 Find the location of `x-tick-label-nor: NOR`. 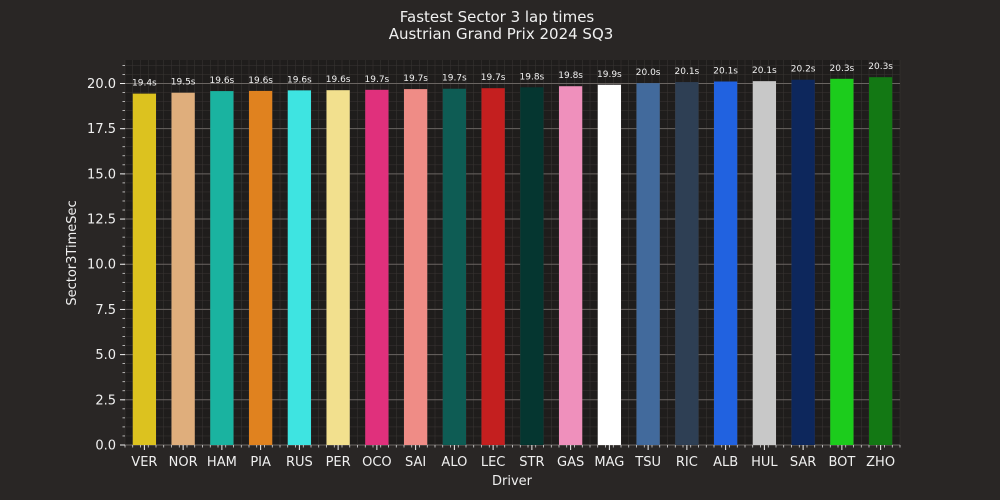

x-tick-label-nor: NOR is located at coordinates (183, 462).